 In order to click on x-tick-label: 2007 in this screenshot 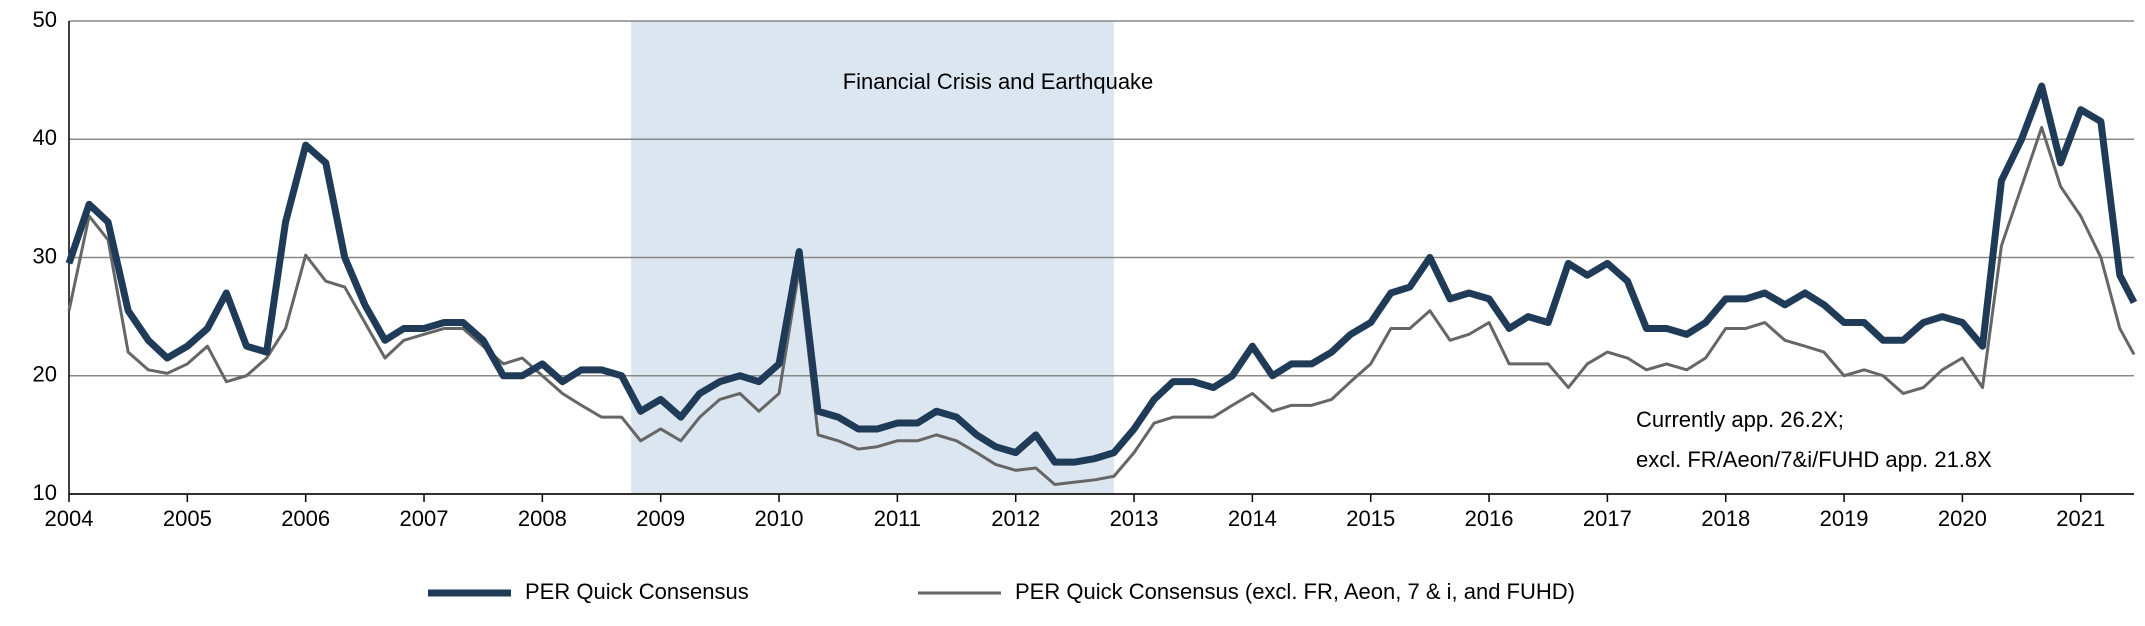, I will do `click(424, 518)`.